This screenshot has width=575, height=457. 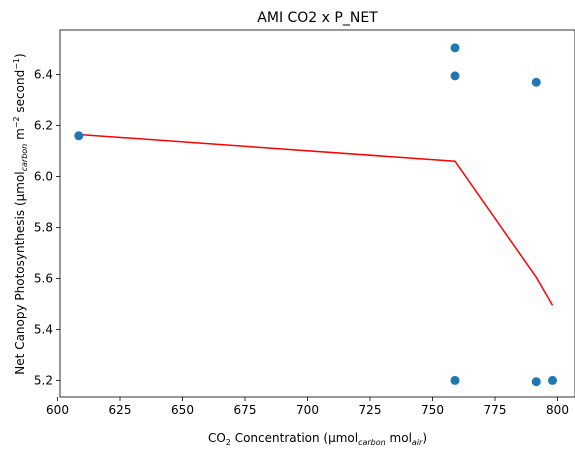 What do you see at coordinates (16, 64) in the screenshot?
I see `y-label-exp2: −1` at bounding box center [16, 64].